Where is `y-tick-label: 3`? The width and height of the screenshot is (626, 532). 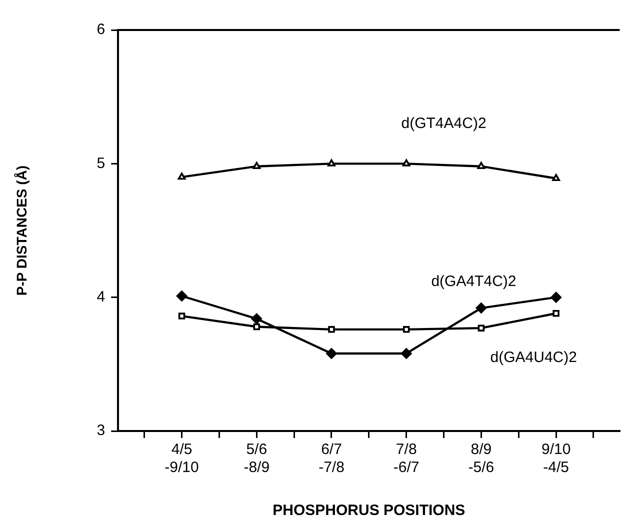
y-tick-label: 3 is located at coordinates (101, 431).